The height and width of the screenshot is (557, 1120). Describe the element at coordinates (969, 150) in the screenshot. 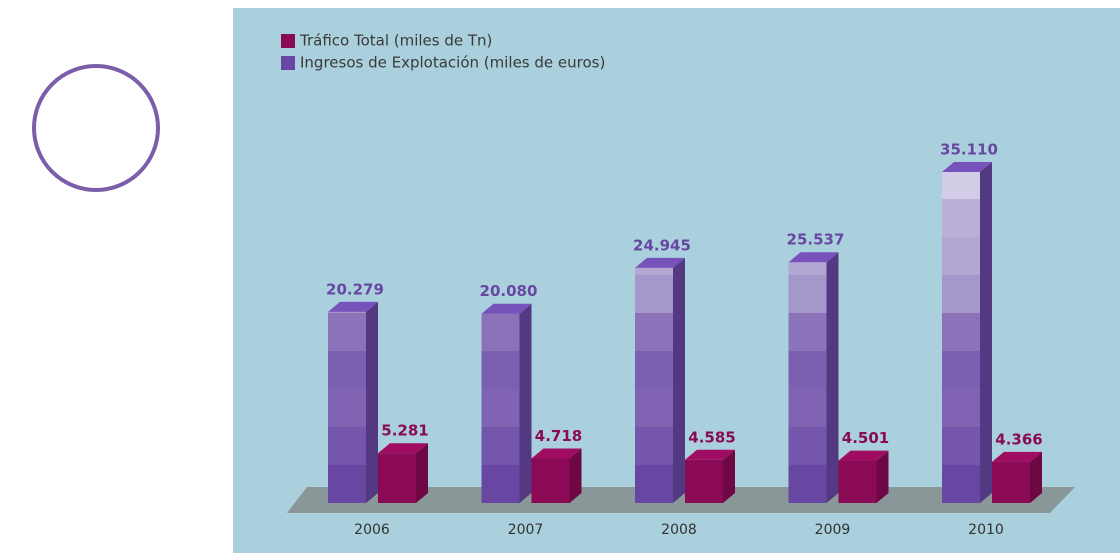

I see `value-label: 35.110` at that location.